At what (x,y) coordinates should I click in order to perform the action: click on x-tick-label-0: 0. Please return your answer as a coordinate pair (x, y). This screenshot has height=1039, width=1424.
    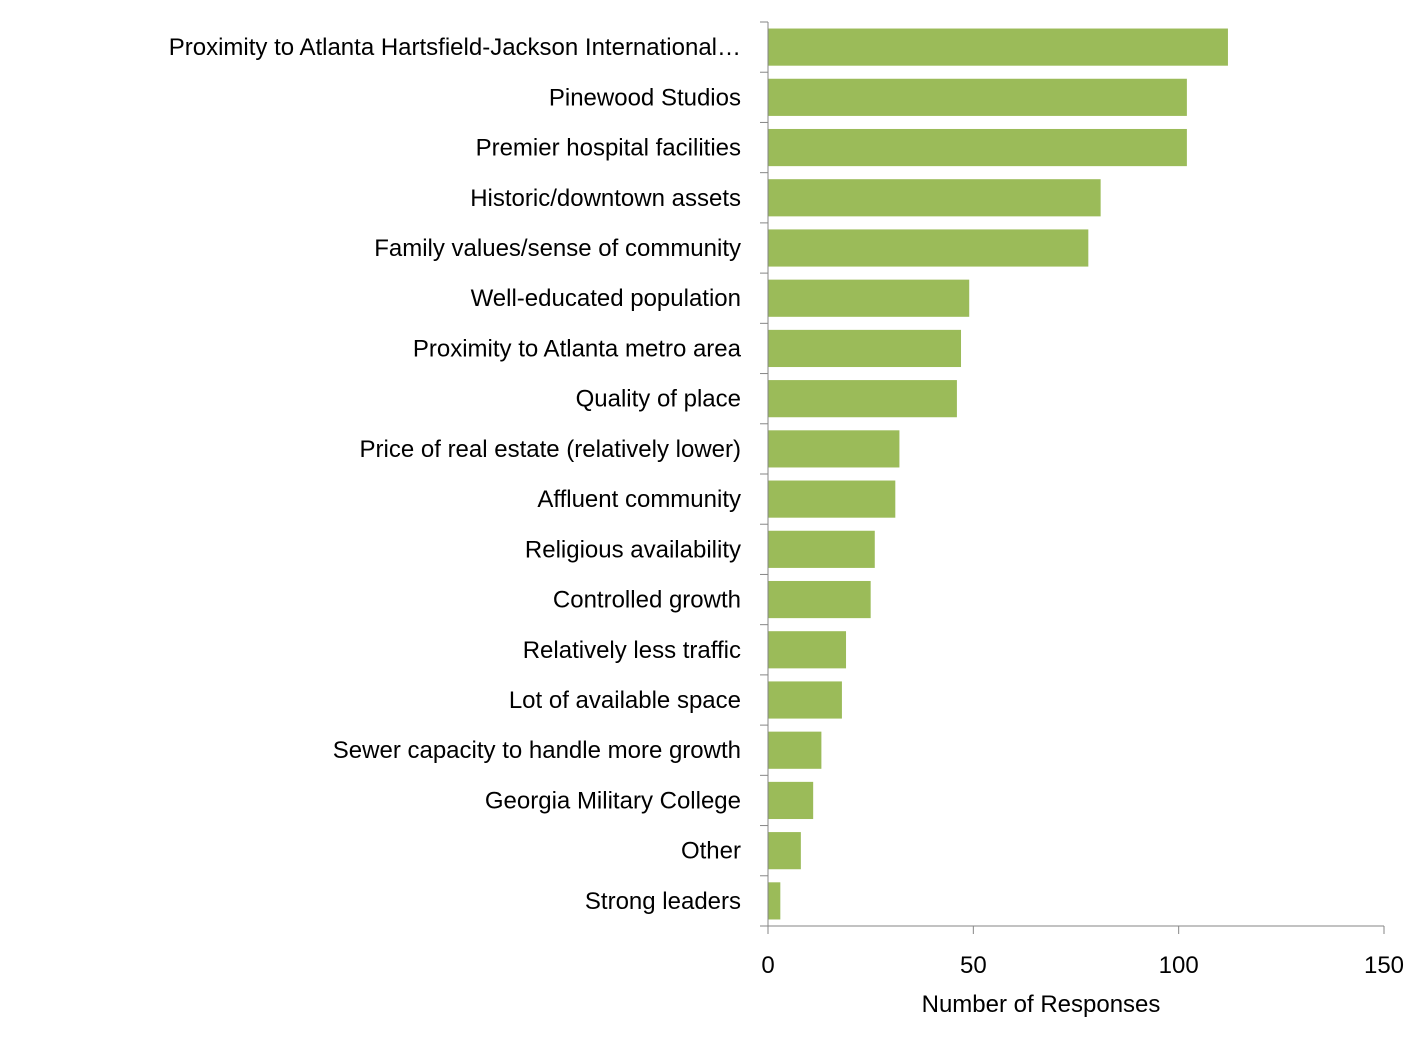
    Looking at the image, I should click on (767, 965).